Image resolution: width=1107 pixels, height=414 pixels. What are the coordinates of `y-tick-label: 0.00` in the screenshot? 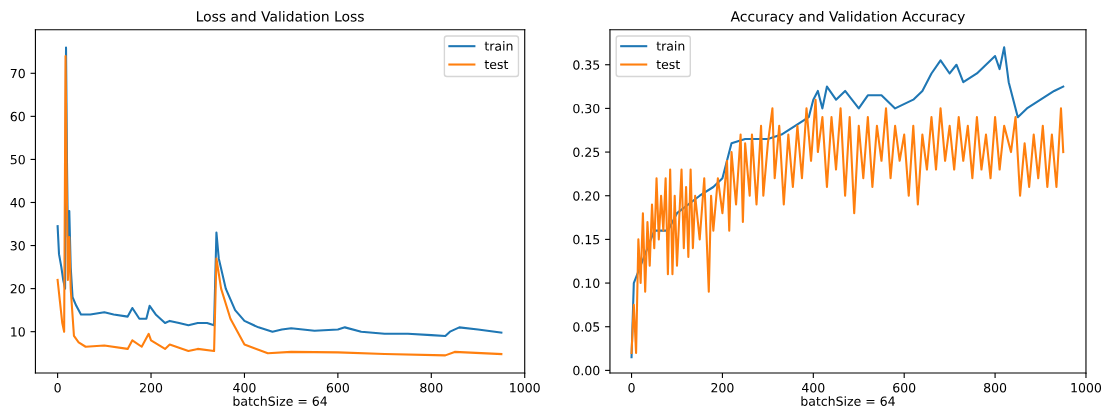 It's located at (586, 370).